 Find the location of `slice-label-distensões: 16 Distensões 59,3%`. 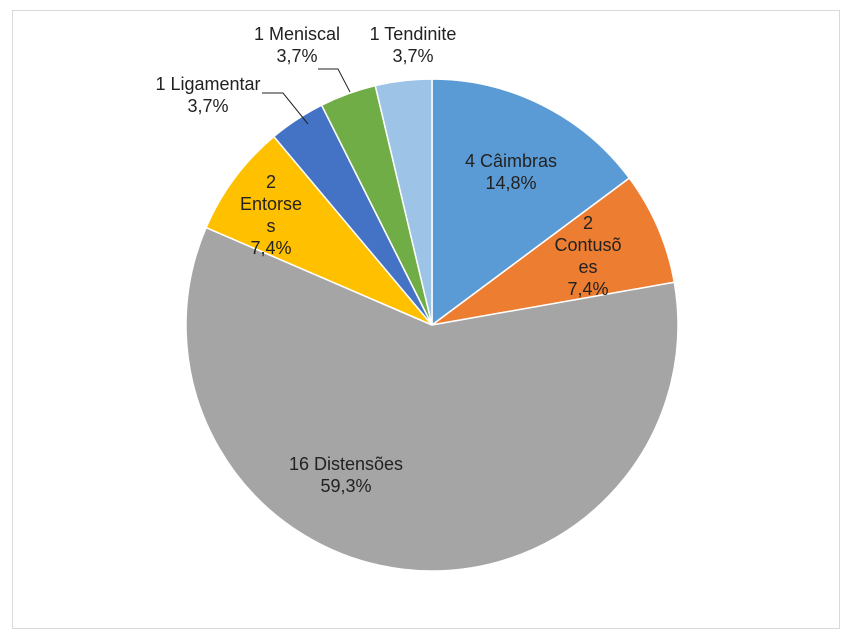

slice-label-distensões: 16 Distensões 59,3% is located at coordinates (346, 475).